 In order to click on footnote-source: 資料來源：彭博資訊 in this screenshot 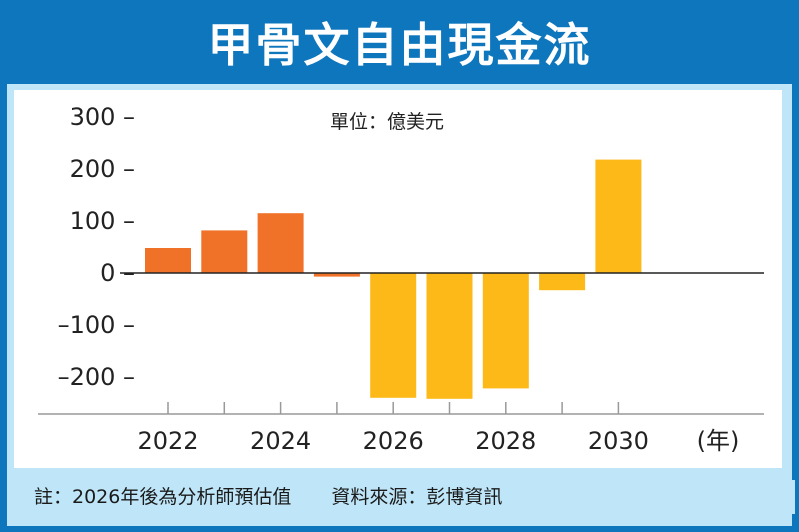, I will do `click(417, 497)`.